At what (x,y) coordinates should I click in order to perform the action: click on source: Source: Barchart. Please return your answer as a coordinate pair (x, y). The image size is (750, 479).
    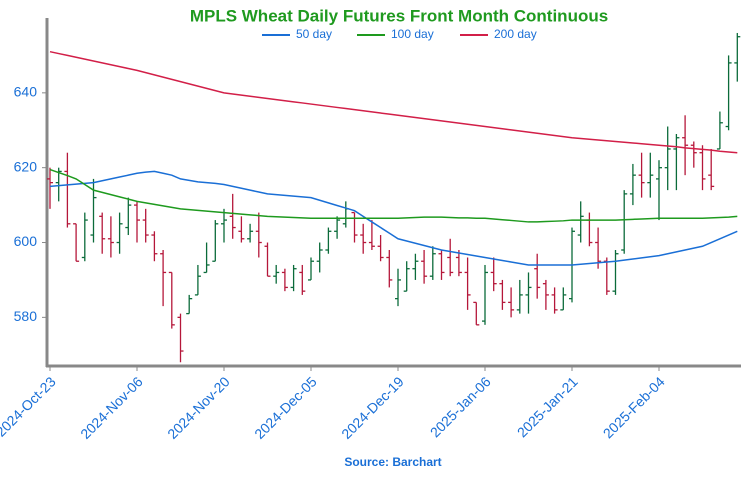
    Looking at the image, I should click on (392, 462).